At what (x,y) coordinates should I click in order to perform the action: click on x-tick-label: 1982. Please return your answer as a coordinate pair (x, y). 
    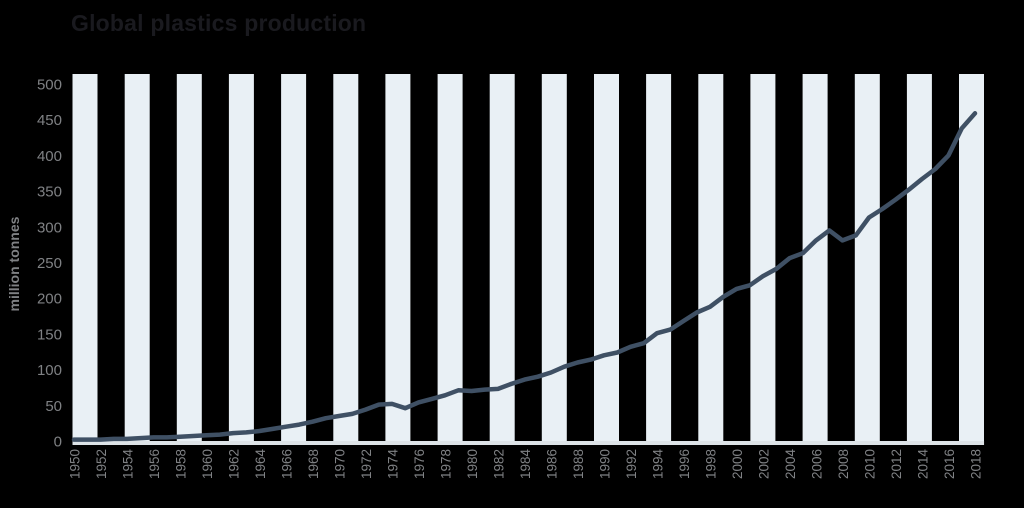
    Looking at the image, I should click on (499, 464).